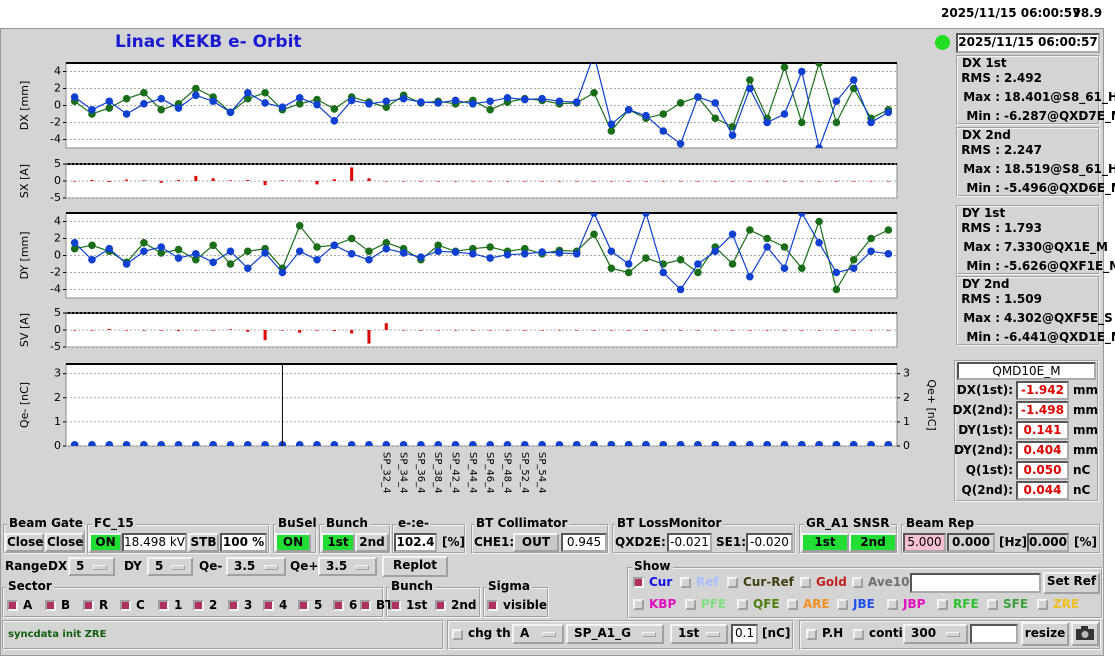 Image resolution: width=1115 pixels, height=656 pixels. What do you see at coordinates (203, 542) in the screenshot?
I see `stb-button: STB` at bounding box center [203, 542].